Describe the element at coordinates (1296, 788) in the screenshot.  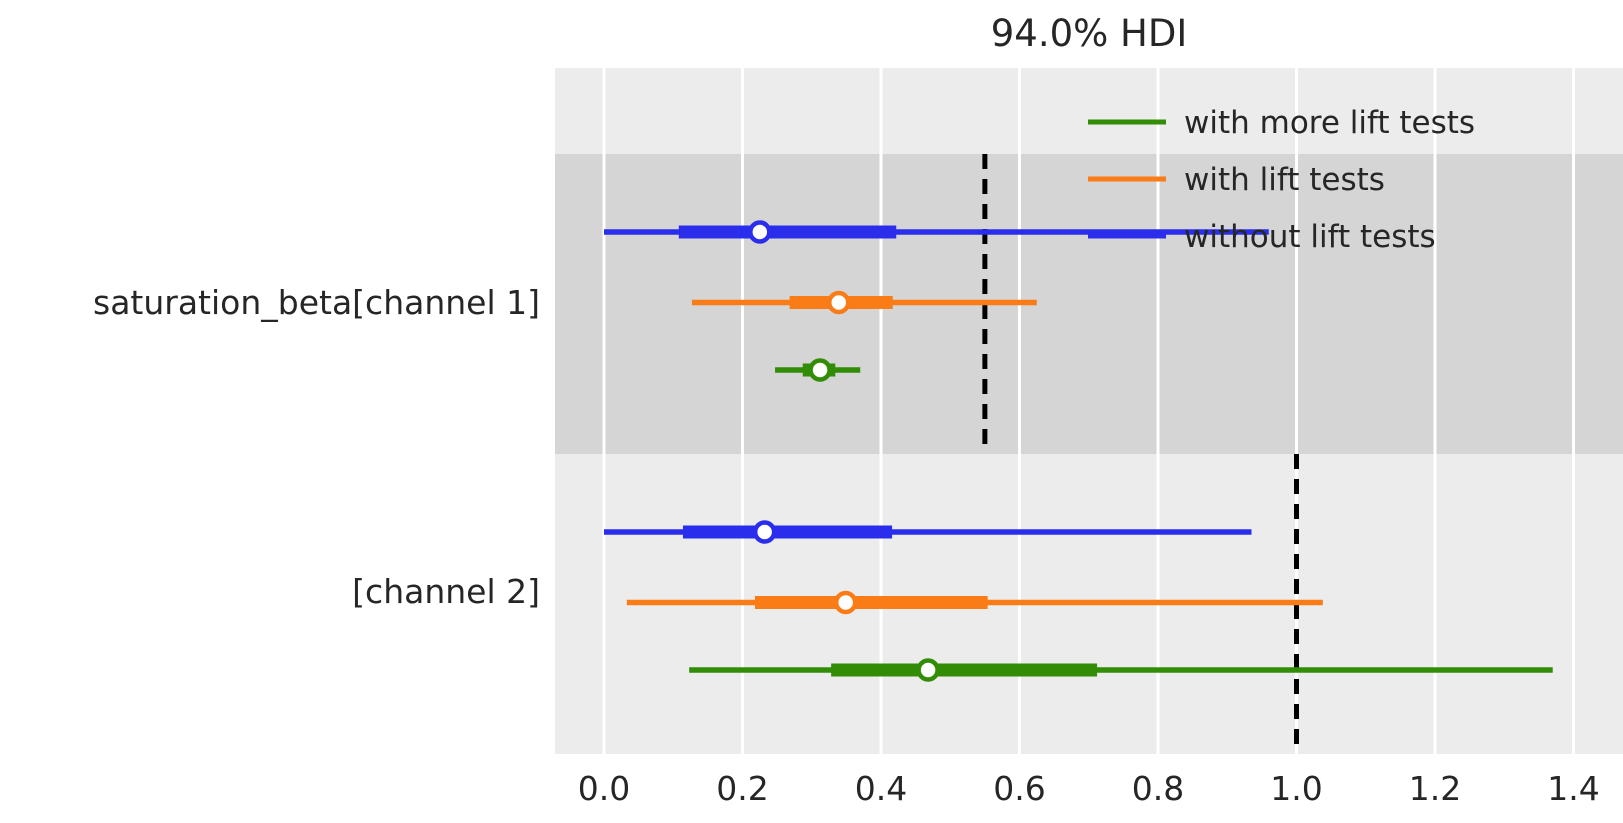
I see `x-tick-label: 1.0` at that location.